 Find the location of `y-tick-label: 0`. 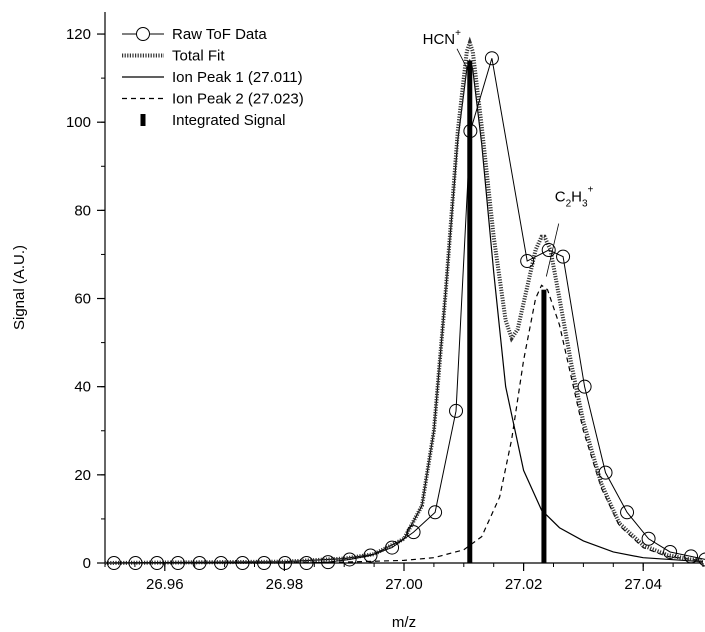

y-tick-label: 0 is located at coordinates (87, 563).